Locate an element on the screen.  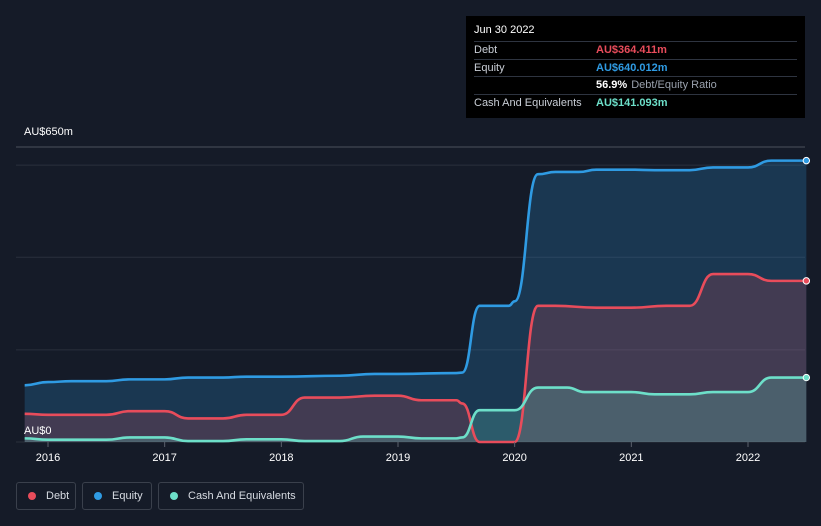
tooltip-value: AU$364.411m is located at coordinates (631, 50).